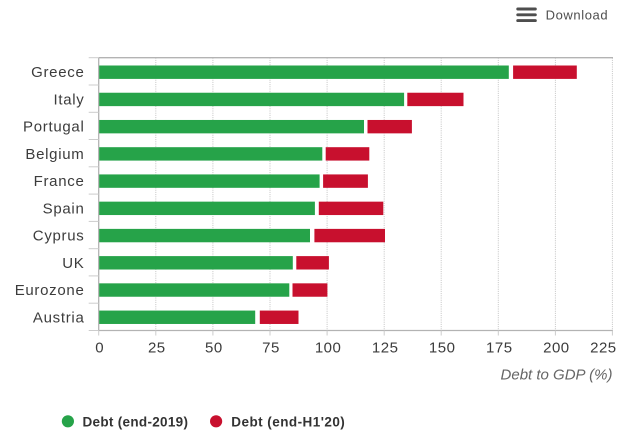  What do you see at coordinates (556, 347) in the screenshot?
I see `svg-text: 200` at bounding box center [556, 347].